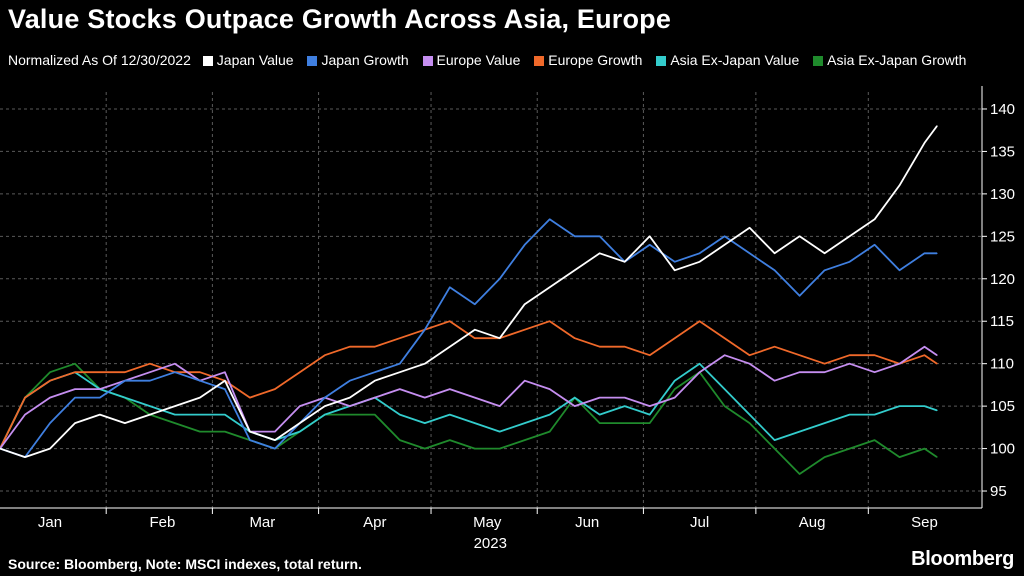  Describe the element at coordinates (1002, 449) in the screenshot. I see `y-tick-label: 100` at that location.